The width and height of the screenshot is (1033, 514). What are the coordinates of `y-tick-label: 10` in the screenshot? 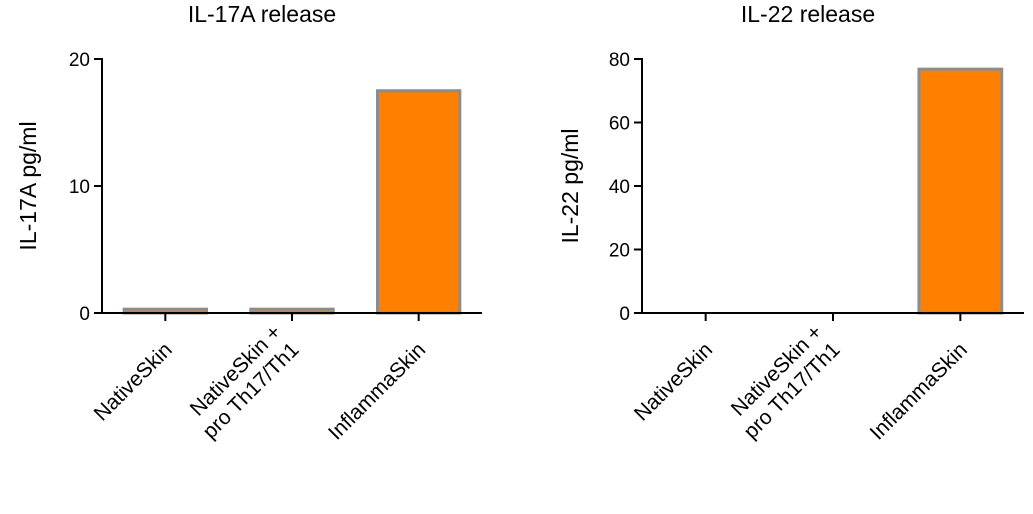 It's located at (79, 187).